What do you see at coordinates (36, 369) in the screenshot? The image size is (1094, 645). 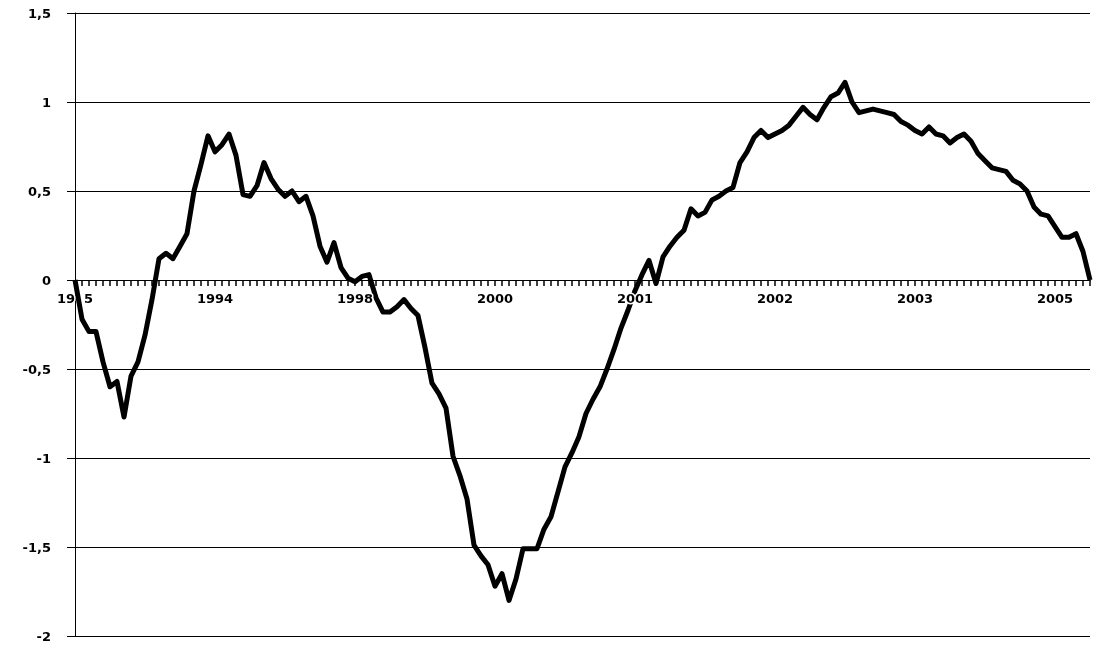 I see `y-tick-label: -0,5` at bounding box center [36, 369].